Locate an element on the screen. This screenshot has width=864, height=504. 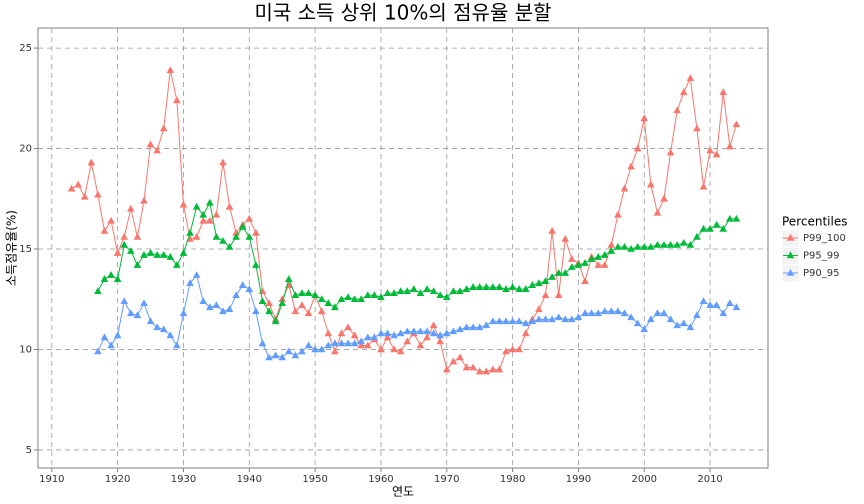
y-tick-label: 15 is located at coordinates (25, 249).